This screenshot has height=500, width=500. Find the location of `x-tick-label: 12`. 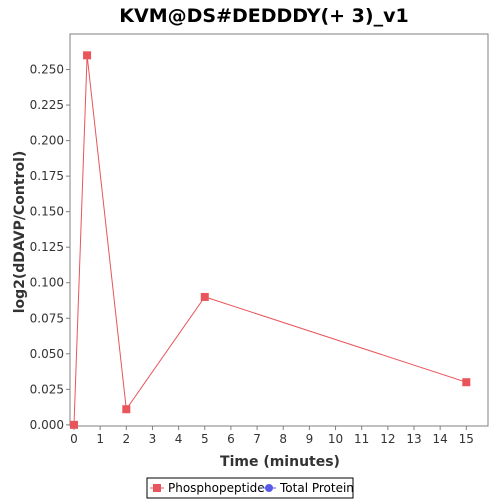

x-tick-label: 12 is located at coordinates (387, 439).